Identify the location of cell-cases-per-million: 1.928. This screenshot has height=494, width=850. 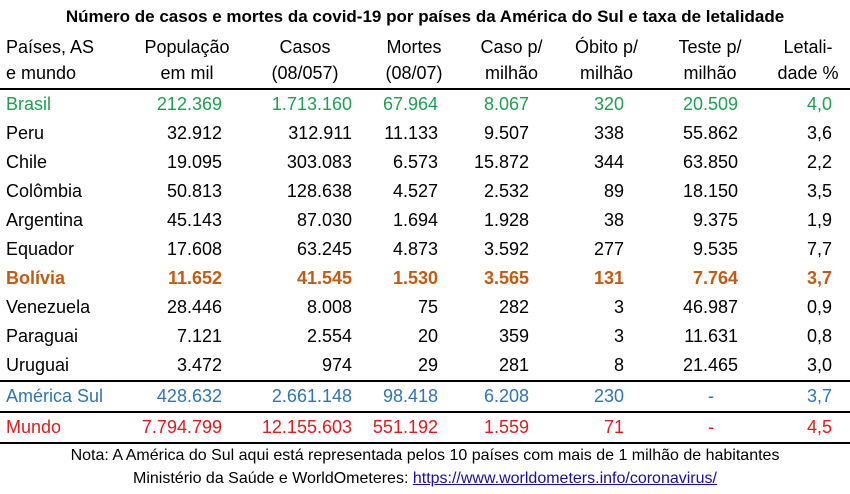
(506, 220).